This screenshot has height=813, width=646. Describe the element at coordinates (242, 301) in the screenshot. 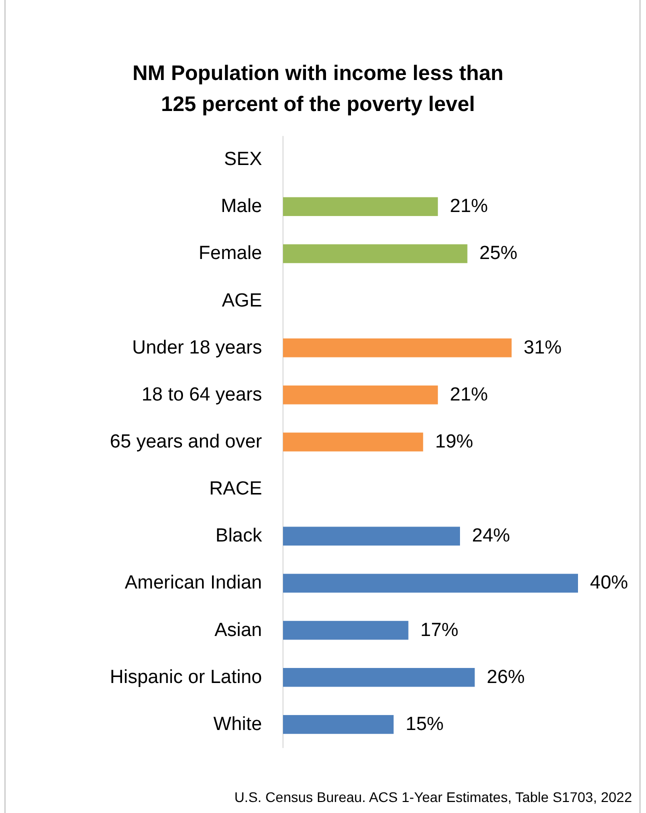

I see `y-tick-label: AGE` at that location.